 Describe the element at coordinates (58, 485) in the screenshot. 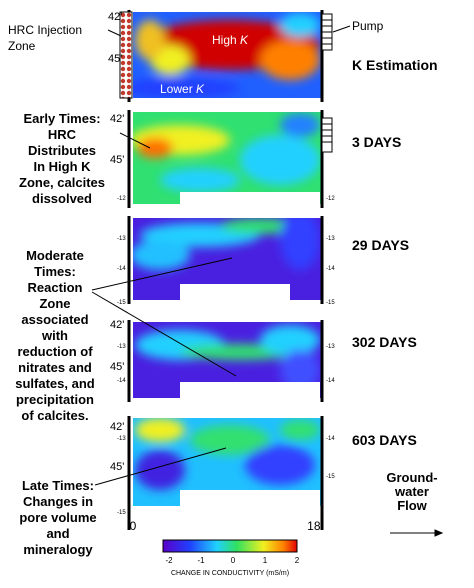

I see `caption-line: Late Times:` at that location.